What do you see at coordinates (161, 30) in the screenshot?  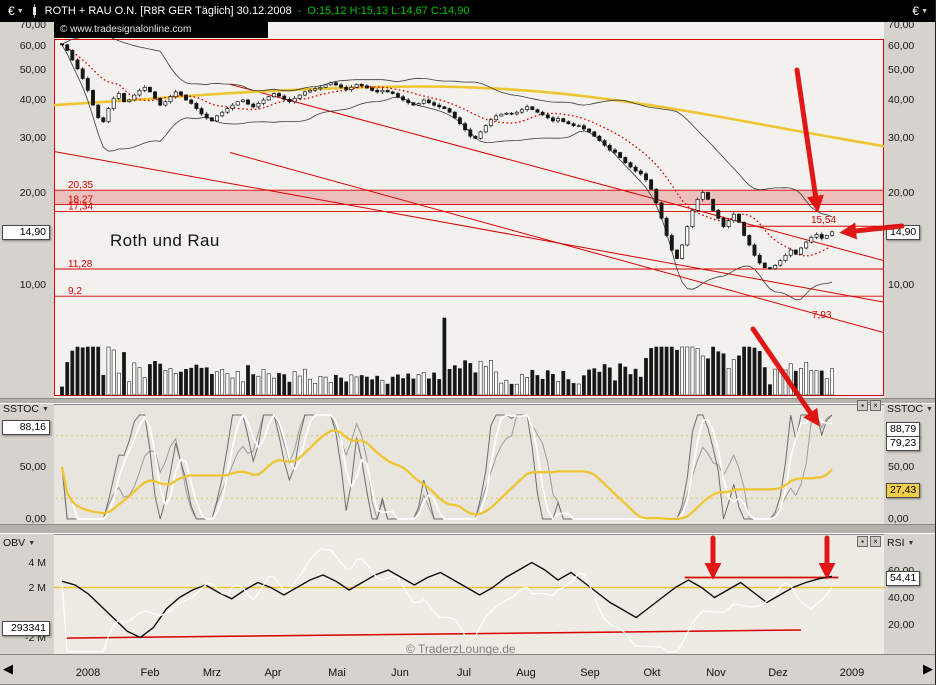 I see `provider-copyright: © www.tradesignalonline.com` at bounding box center [161, 30].